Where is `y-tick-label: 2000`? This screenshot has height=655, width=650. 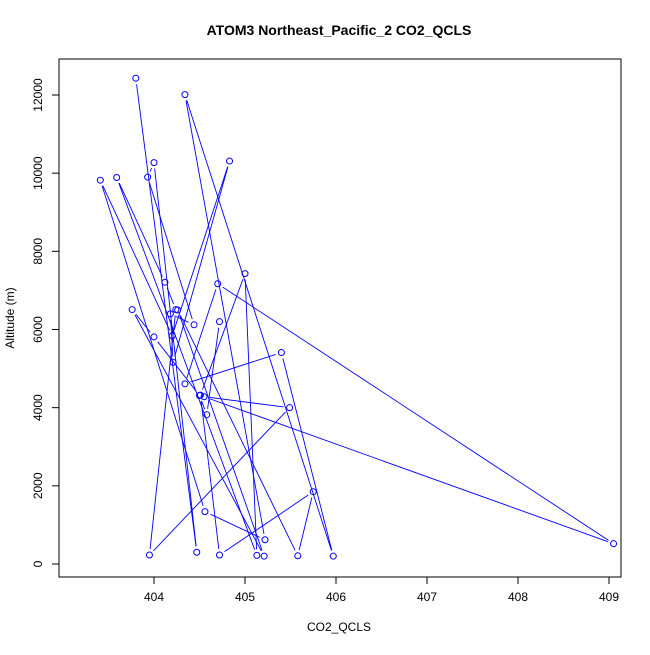 y-tick-label: 2000 is located at coordinates (38, 485).